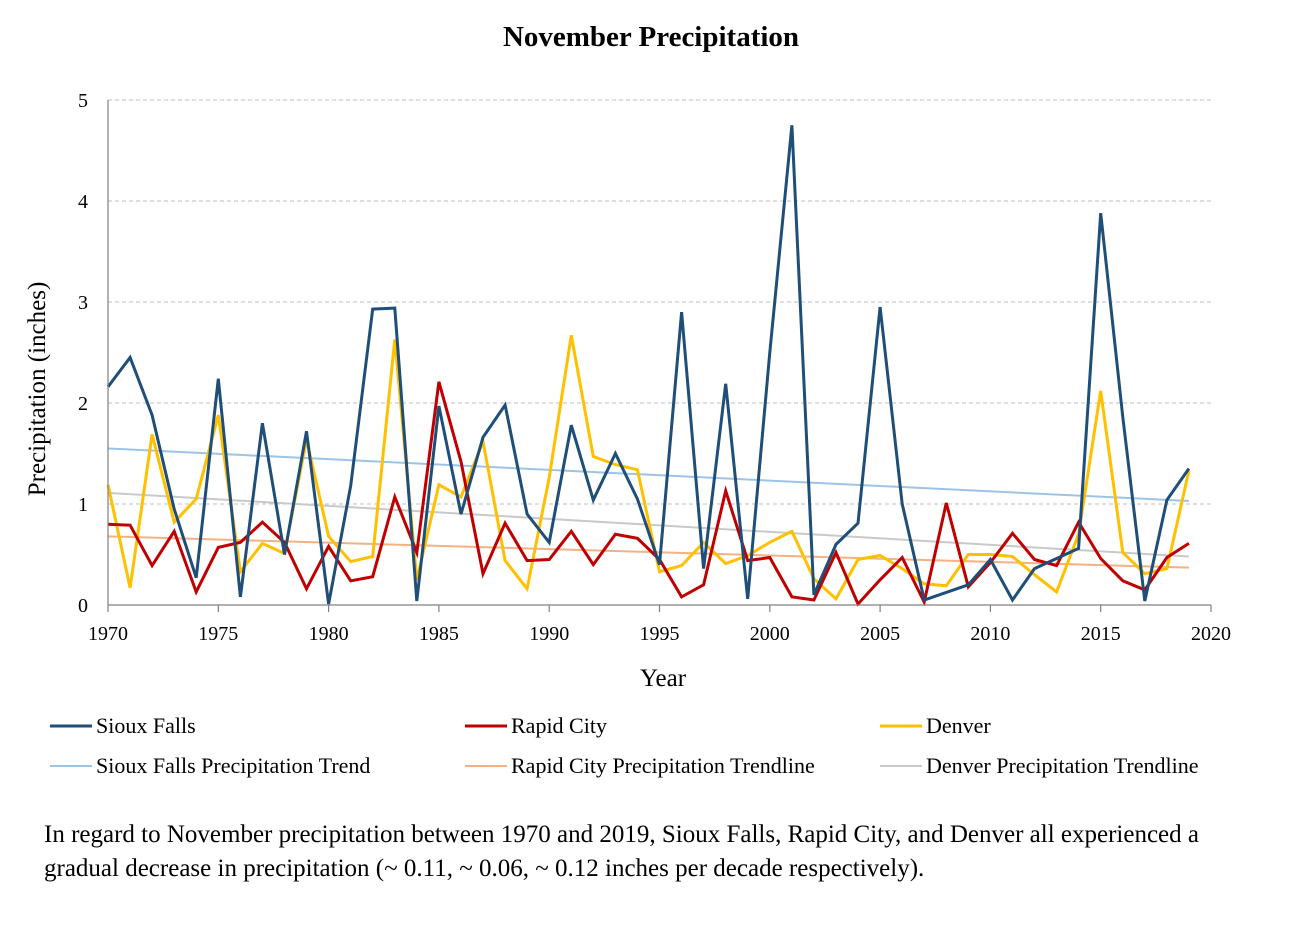 The width and height of the screenshot is (1302, 939). I want to click on x-tick-label: 2010, so click(990, 634).